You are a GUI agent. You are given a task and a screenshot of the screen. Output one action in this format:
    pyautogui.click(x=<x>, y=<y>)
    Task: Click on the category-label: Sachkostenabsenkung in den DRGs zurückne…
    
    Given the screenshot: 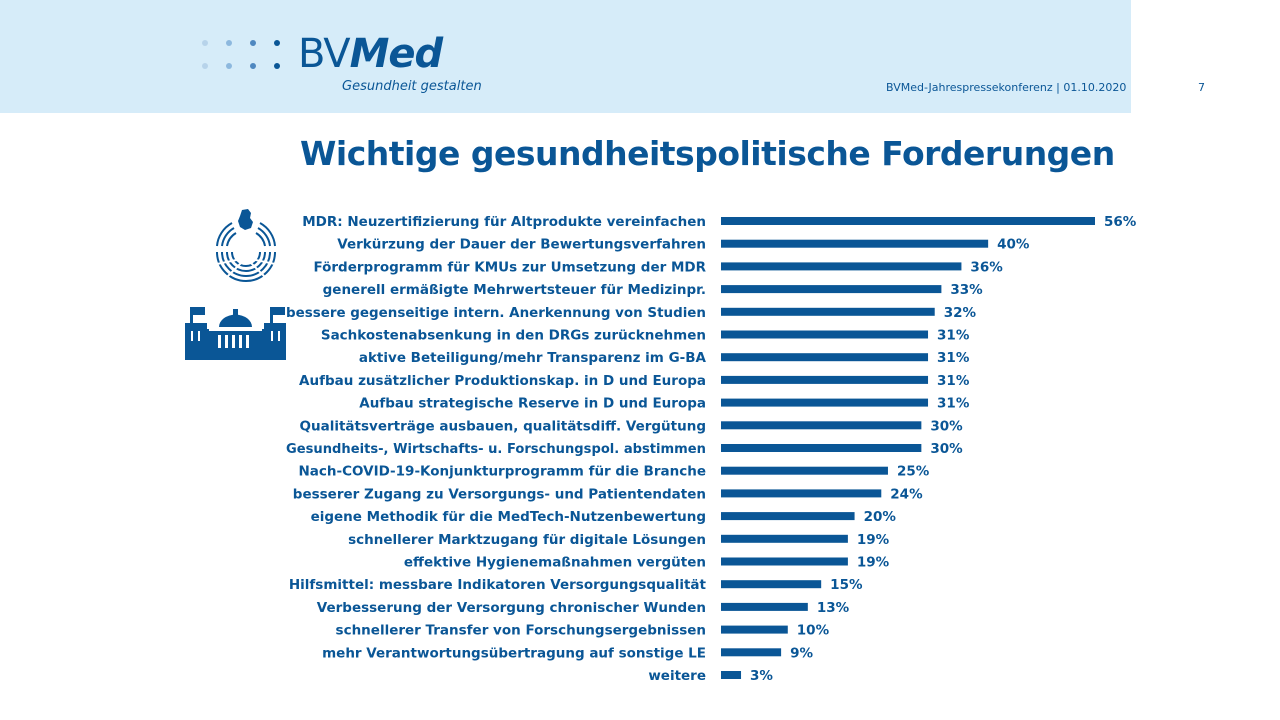 What is the action you would take?
    pyautogui.click(x=513, y=336)
    